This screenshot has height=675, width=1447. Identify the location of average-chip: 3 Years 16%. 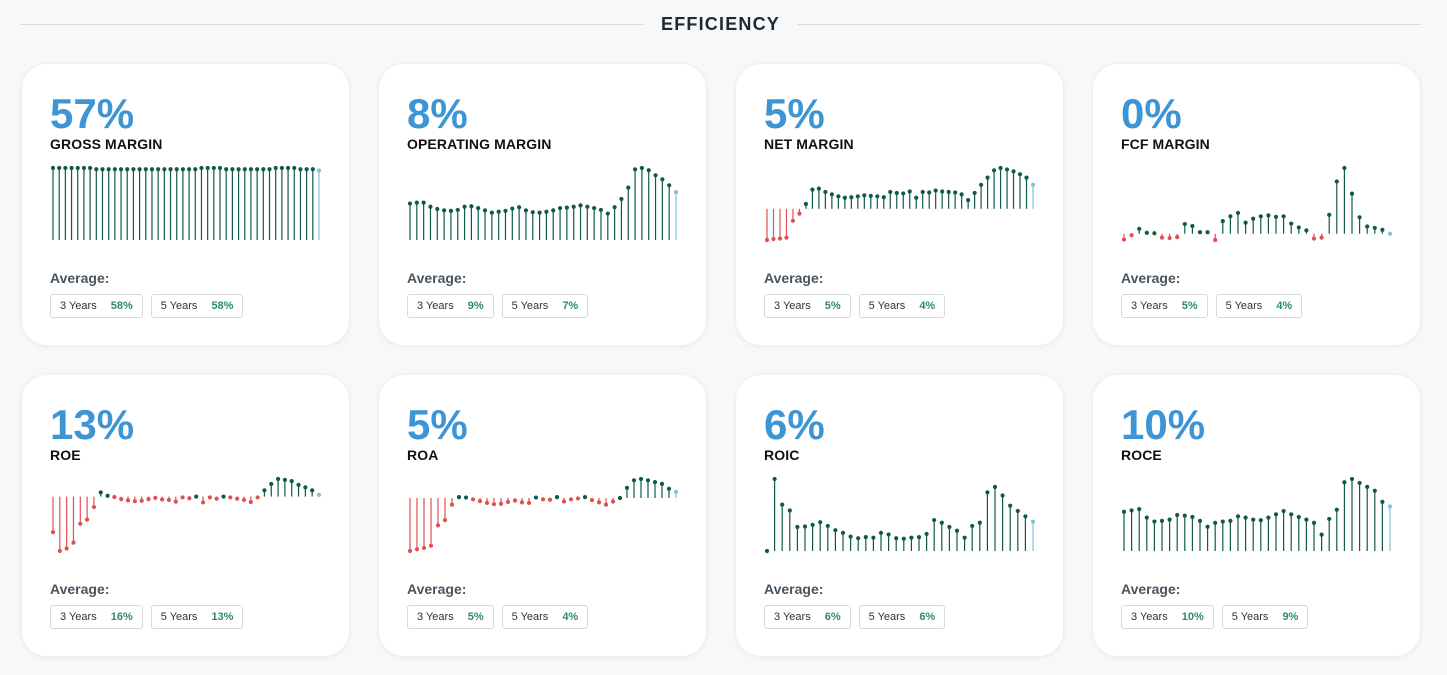
(96, 617).